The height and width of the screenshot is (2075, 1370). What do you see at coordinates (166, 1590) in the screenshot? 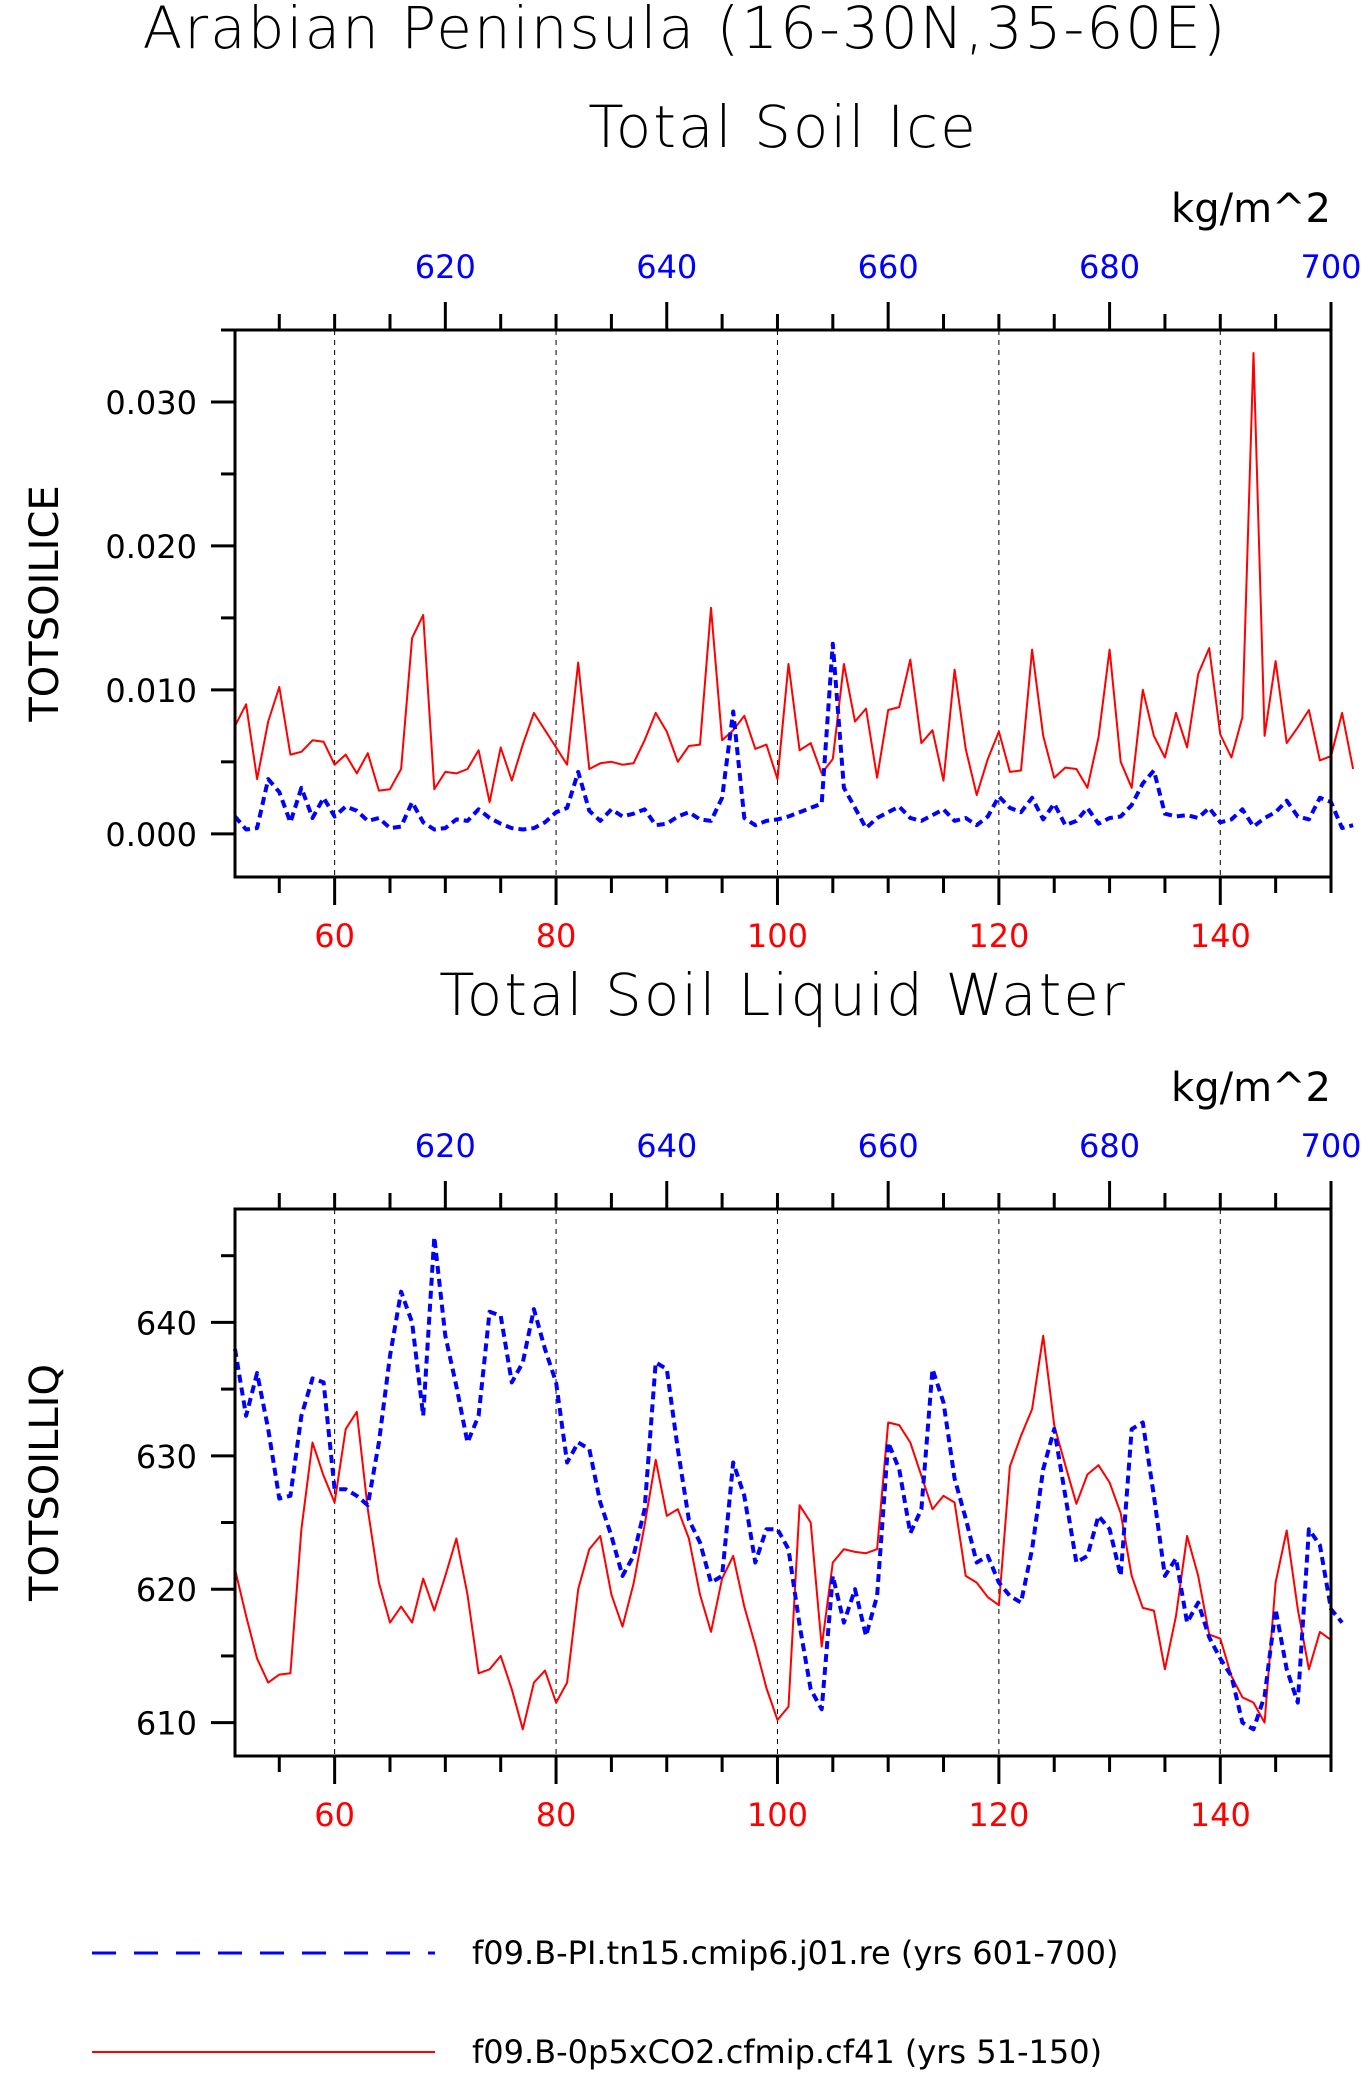
I see `y-tick-label: 620` at bounding box center [166, 1590].